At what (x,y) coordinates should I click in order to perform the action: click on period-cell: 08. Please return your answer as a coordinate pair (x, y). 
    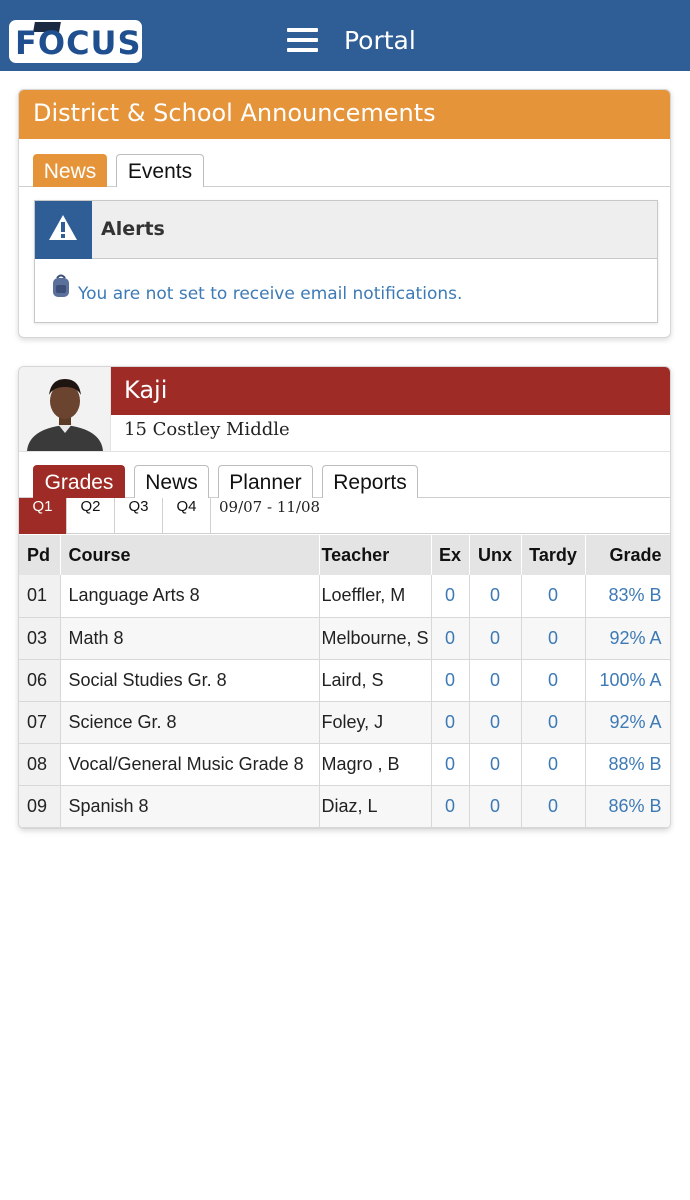
    Looking at the image, I should click on (40, 764).